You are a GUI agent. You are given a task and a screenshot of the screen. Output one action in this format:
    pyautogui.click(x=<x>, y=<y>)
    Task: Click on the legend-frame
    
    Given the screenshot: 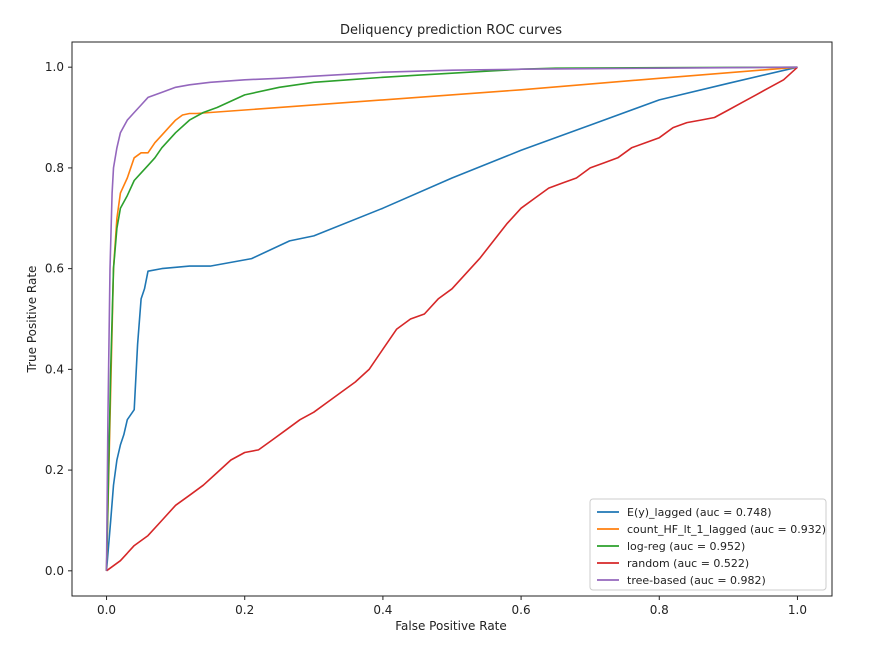 What is the action you would take?
    pyautogui.click(x=708, y=544)
    